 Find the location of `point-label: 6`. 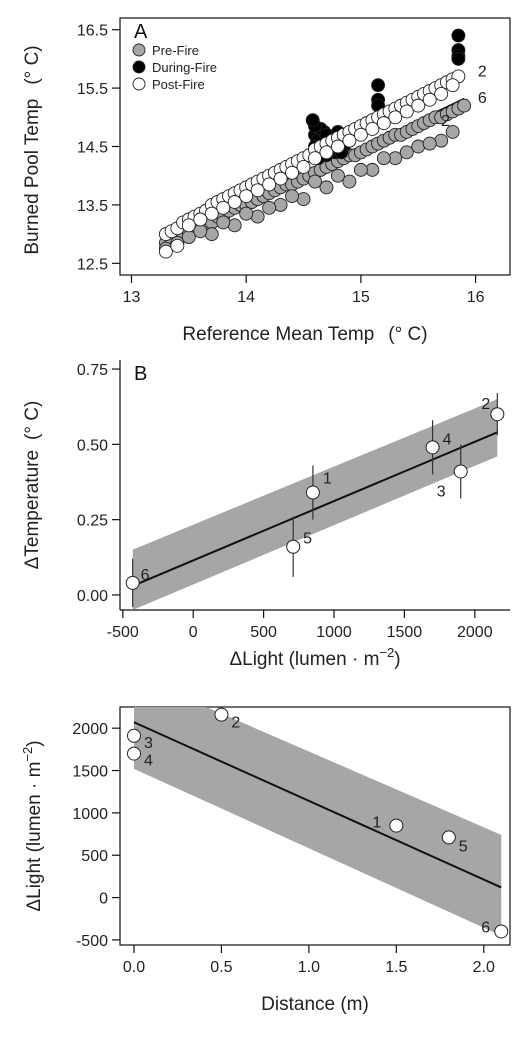

point-label: 6 is located at coordinates (485, 927).